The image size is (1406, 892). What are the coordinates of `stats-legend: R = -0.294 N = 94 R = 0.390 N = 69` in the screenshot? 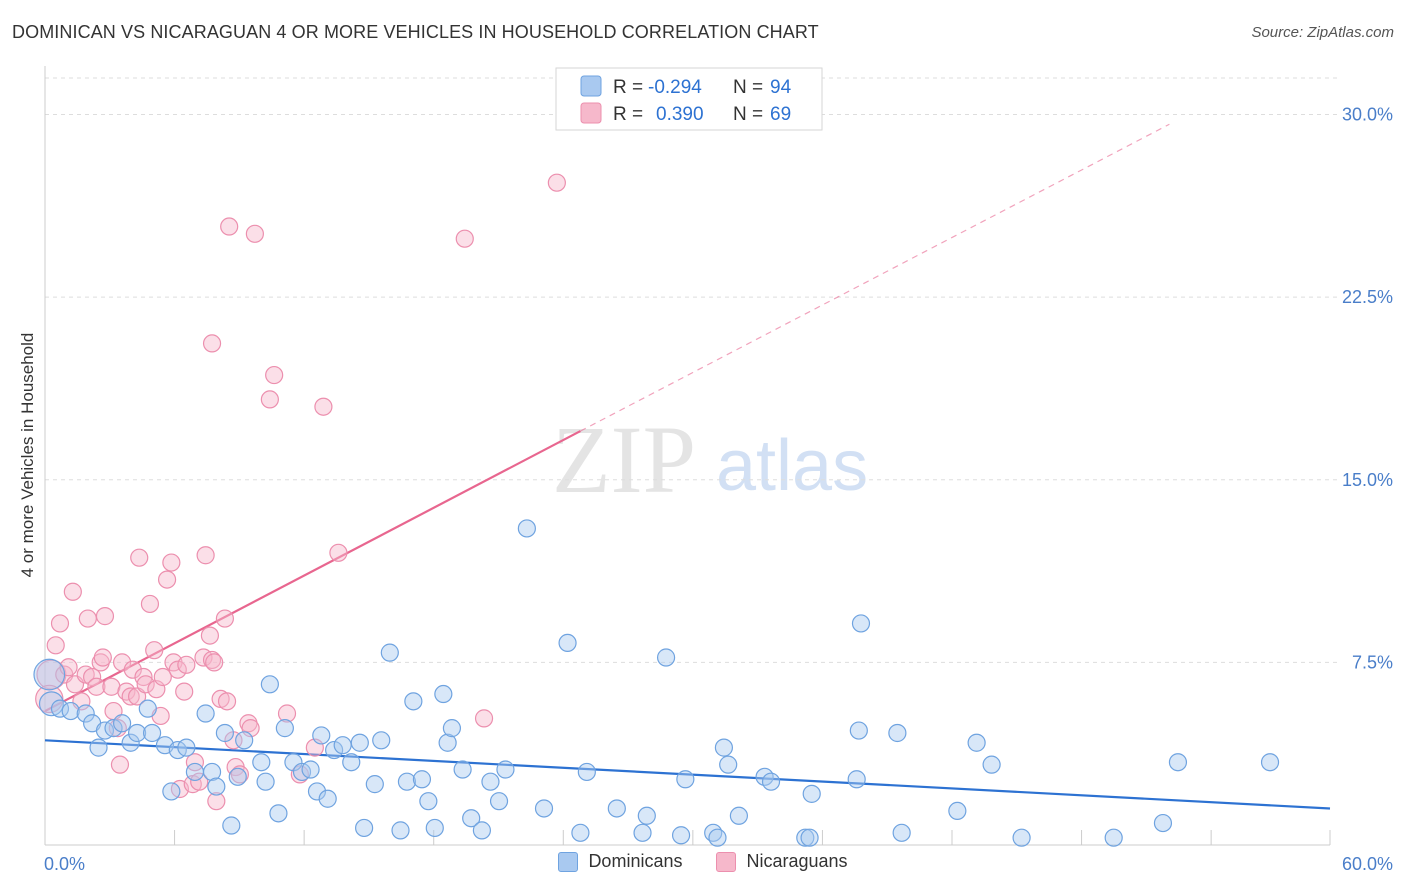 It's located at (689, 99).